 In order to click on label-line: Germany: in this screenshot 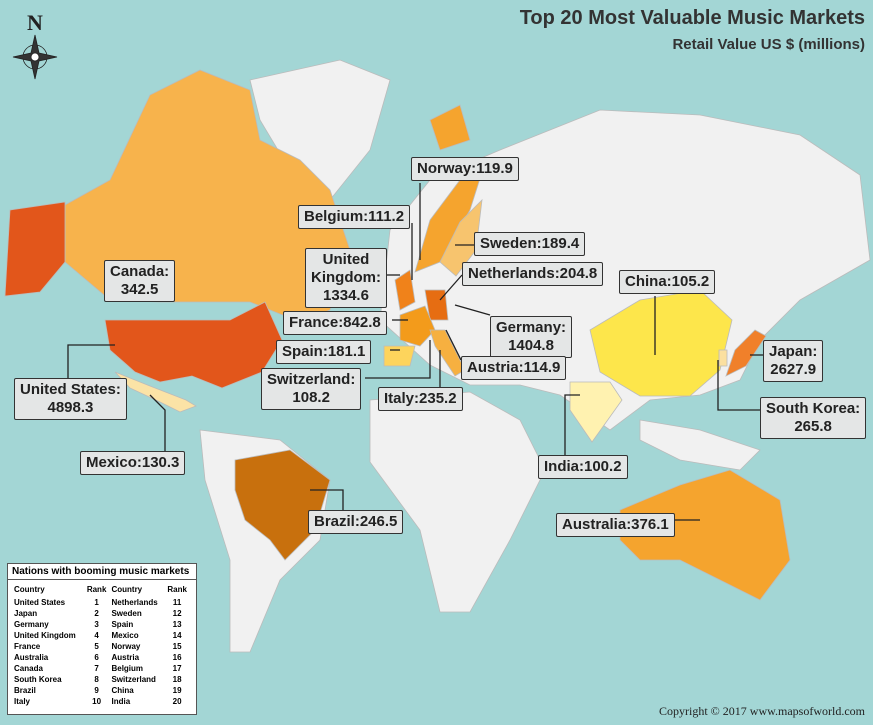, I will do `click(531, 327)`.